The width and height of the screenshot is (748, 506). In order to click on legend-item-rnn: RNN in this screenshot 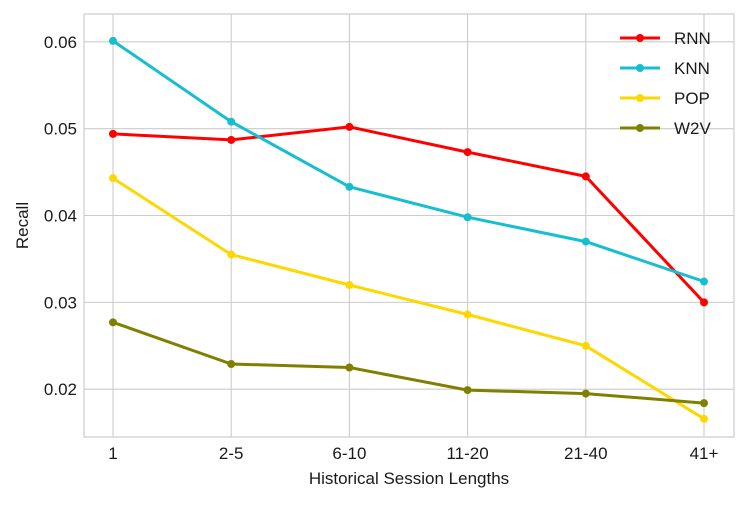, I will do `click(665, 38)`.